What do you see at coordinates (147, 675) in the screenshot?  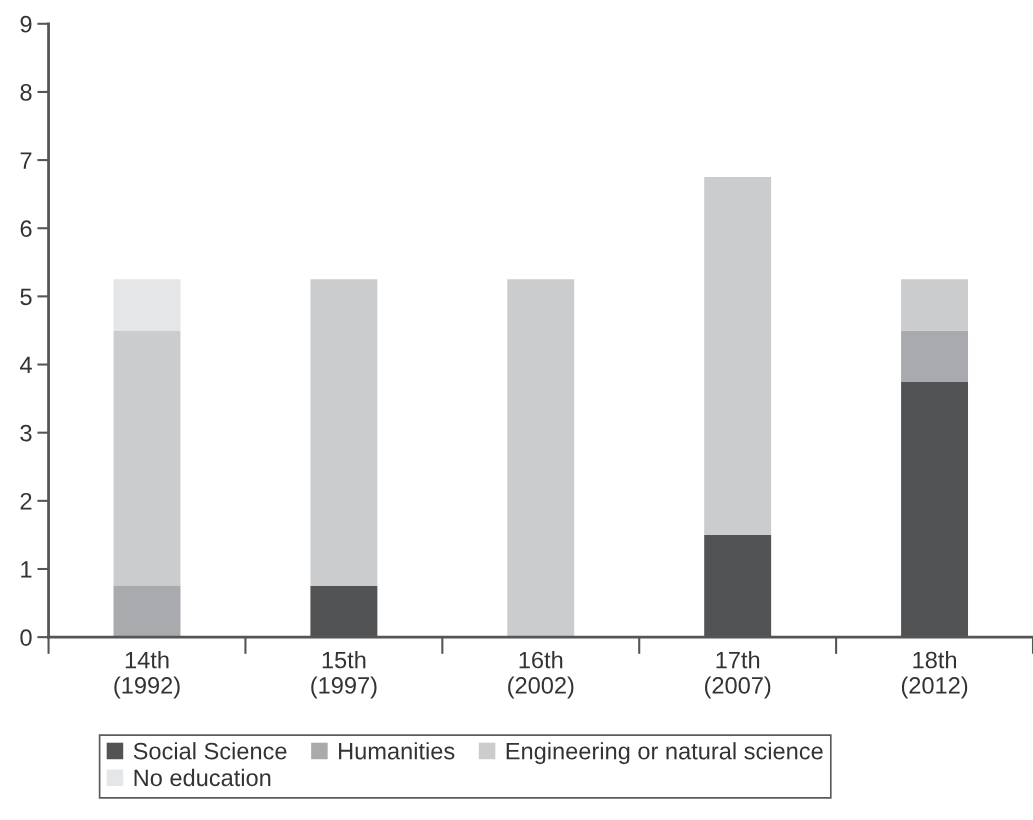 I see `x-tick-label: 14th (1992)` at bounding box center [147, 675].